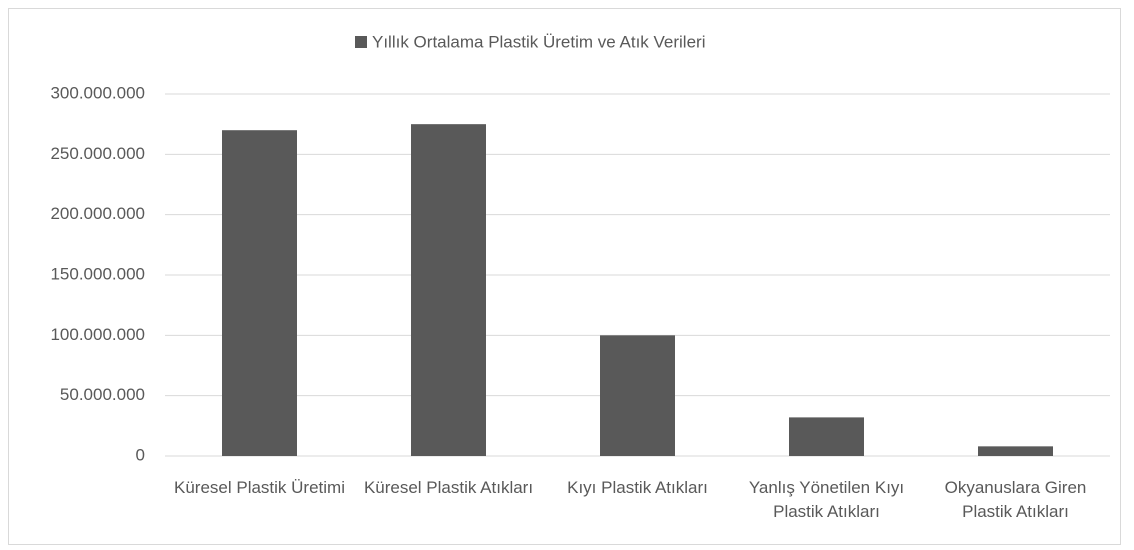 This screenshot has height=550, width=1134. I want to click on x-tick-label: Yanlış Yönetilen Kıyı Plastik Atıkları, so click(826, 499).